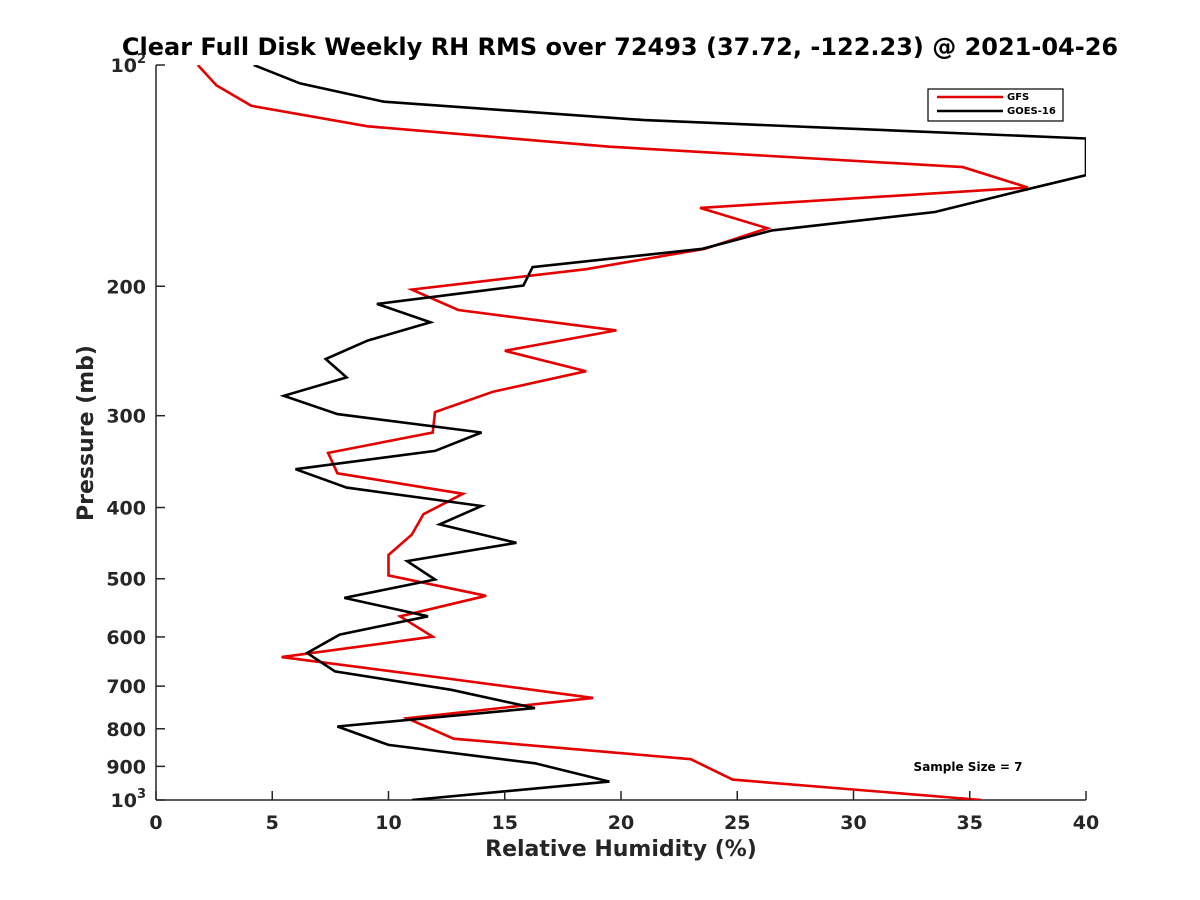 This screenshot has width=1200, height=900. Describe the element at coordinates (1031, 111) in the screenshot. I see `legend-label-goes16: GOES-16` at that location.